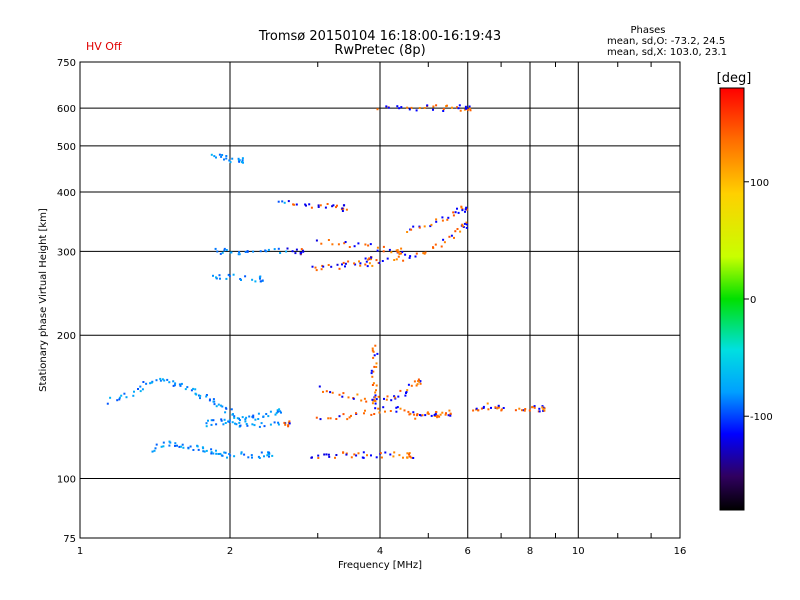 The width and height of the screenshot is (800, 600). What do you see at coordinates (761, 417) in the screenshot?
I see `colorbar-tick-label: -100` at bounding box center [761, 417].